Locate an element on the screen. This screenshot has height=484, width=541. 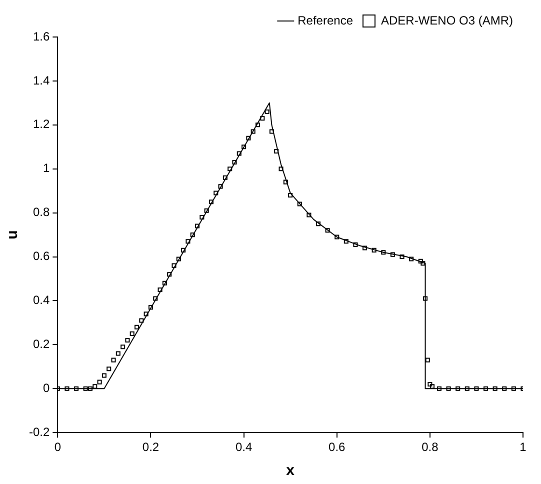
y-tick-label: -0.2 is located at coordinates (39, 431).